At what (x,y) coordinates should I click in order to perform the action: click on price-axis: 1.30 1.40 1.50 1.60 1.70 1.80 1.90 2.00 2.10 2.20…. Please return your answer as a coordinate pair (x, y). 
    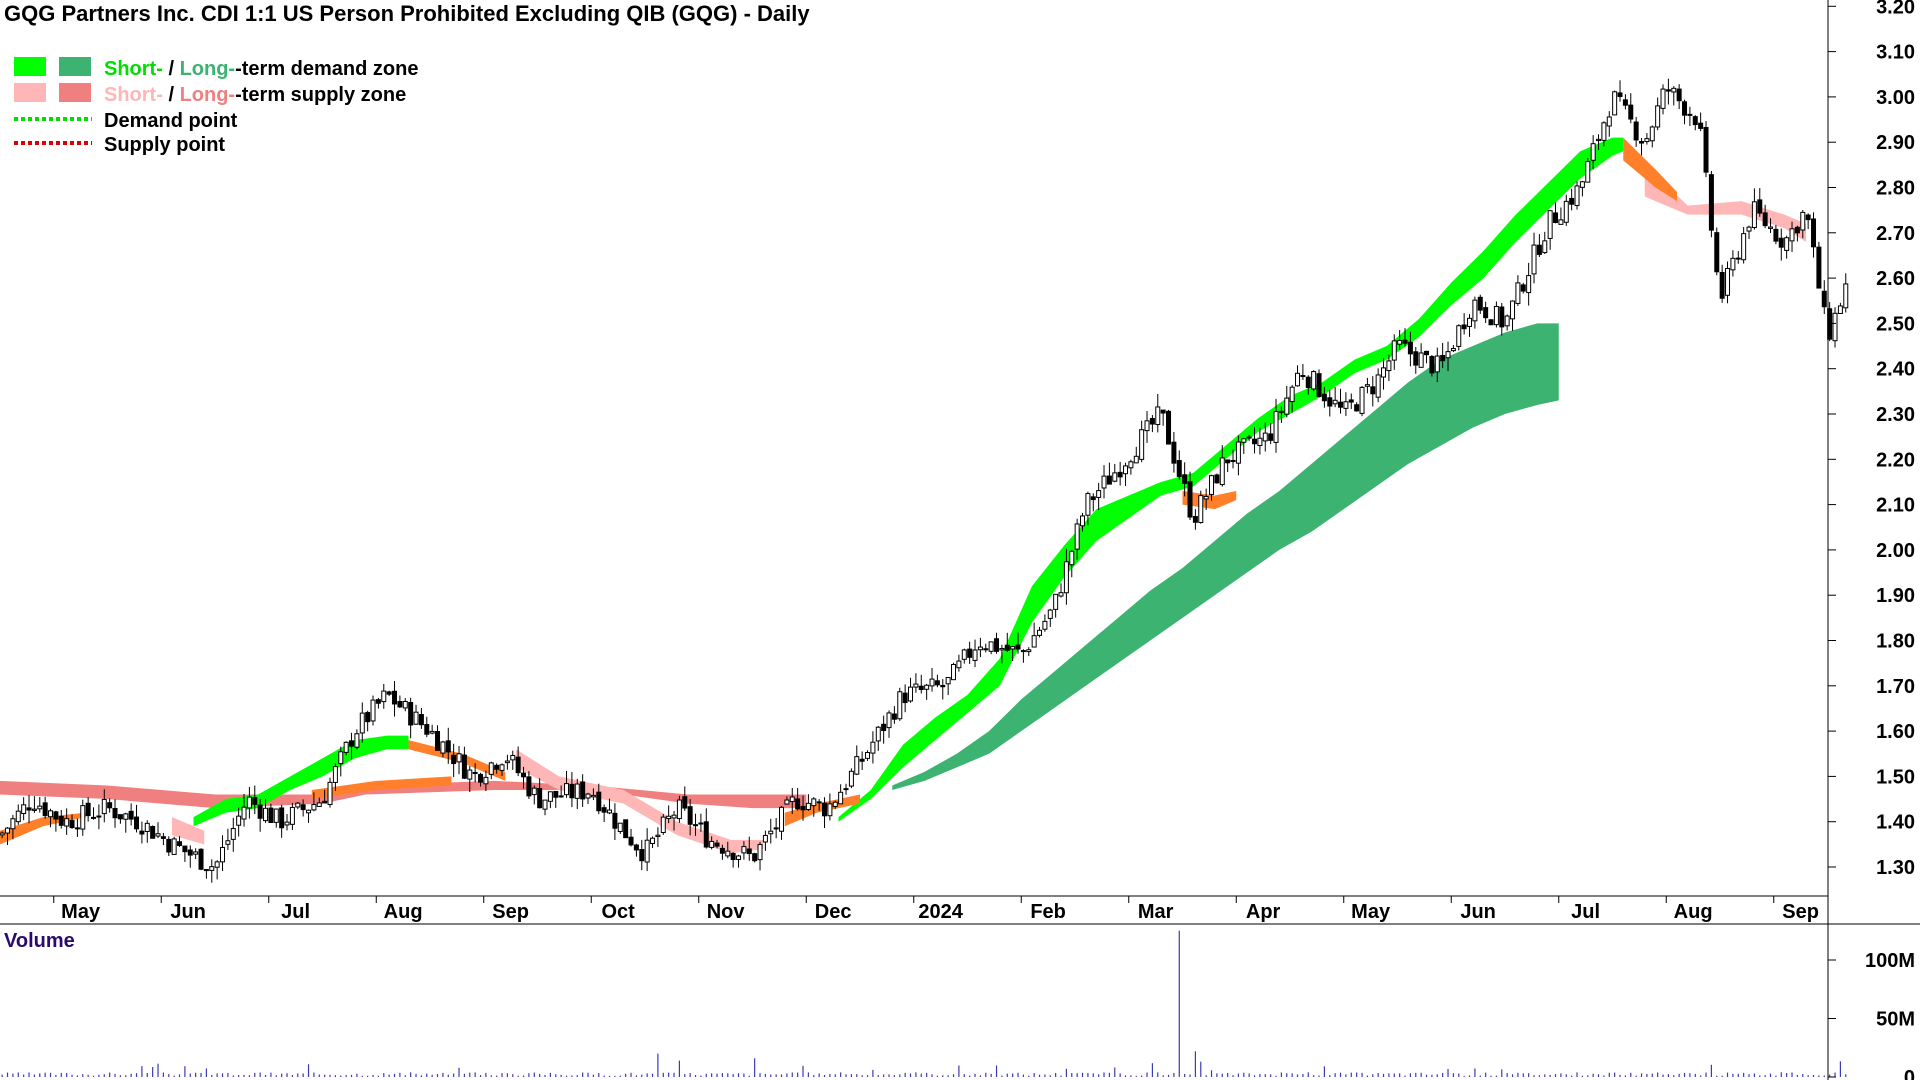
    Looking at the image, I should click on (1871, 439).